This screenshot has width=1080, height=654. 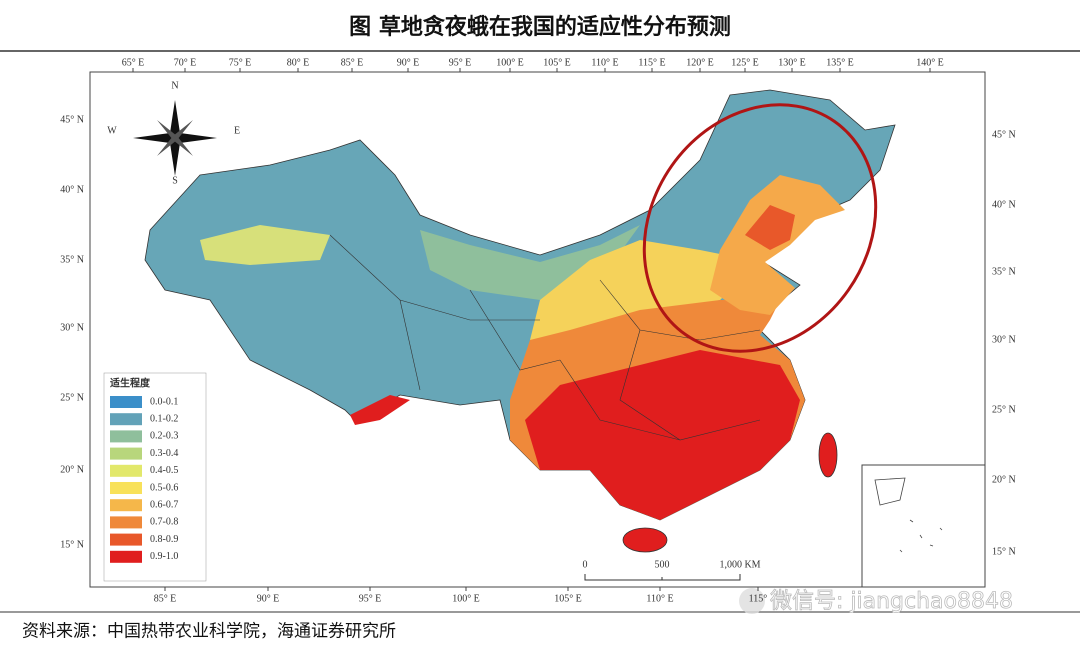 I want to click on watermark-icon, so click(x=752, y=601).